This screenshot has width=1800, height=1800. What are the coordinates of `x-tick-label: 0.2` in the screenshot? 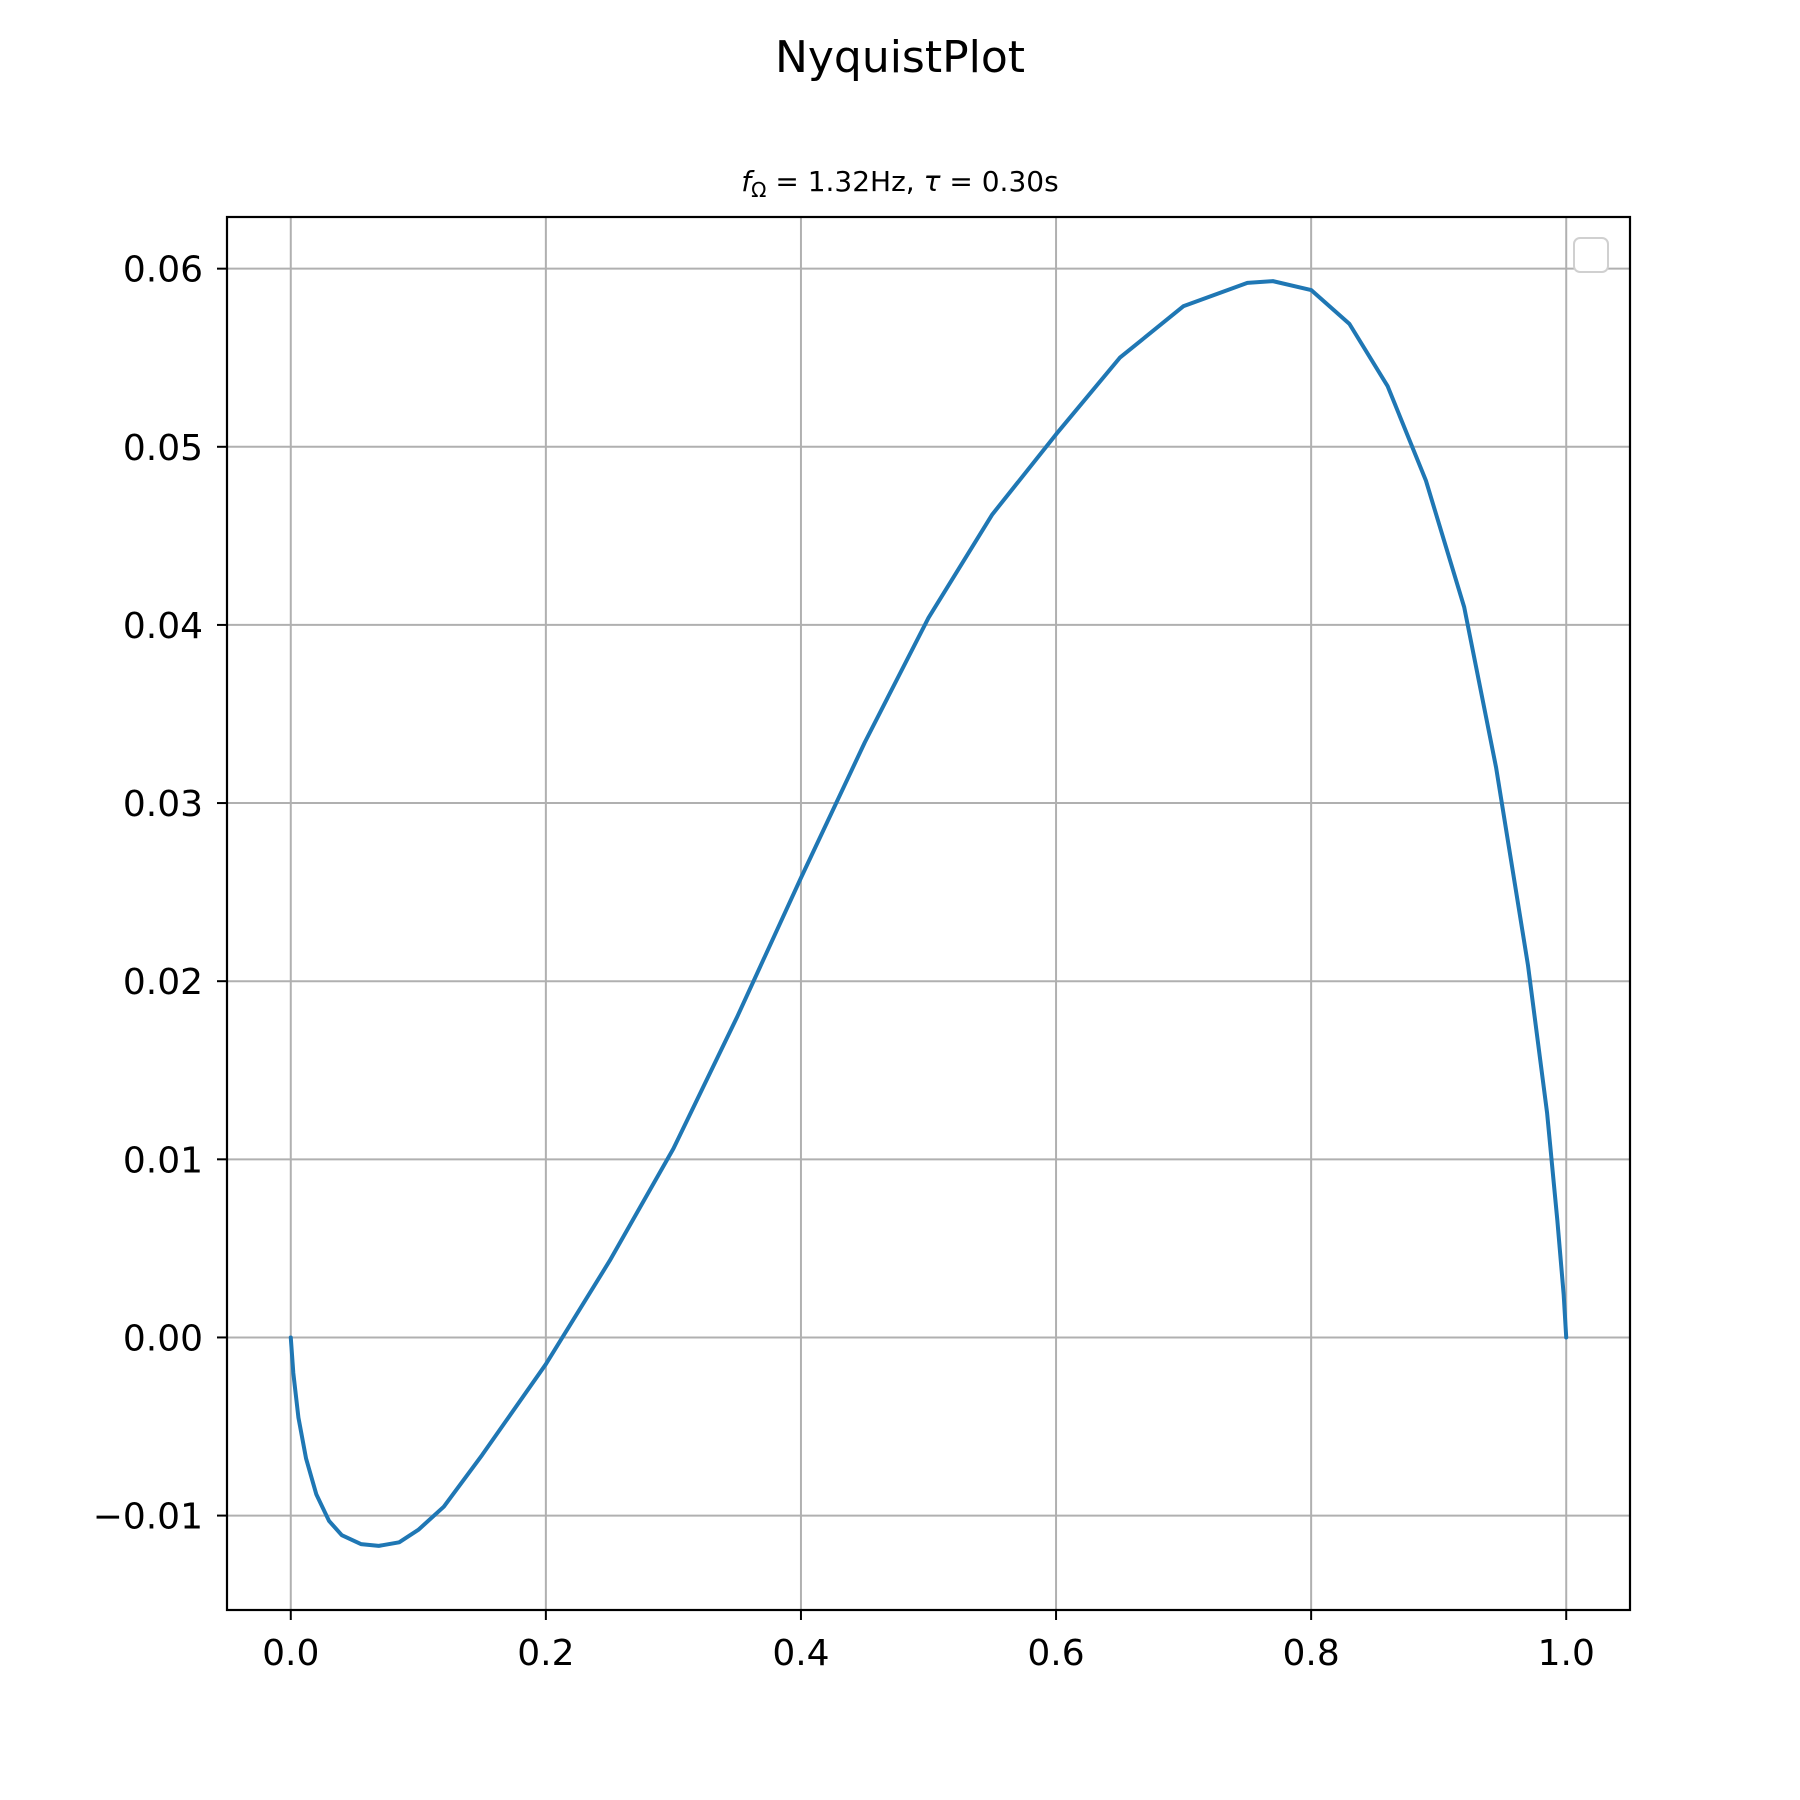 It's located at (545, 1653).